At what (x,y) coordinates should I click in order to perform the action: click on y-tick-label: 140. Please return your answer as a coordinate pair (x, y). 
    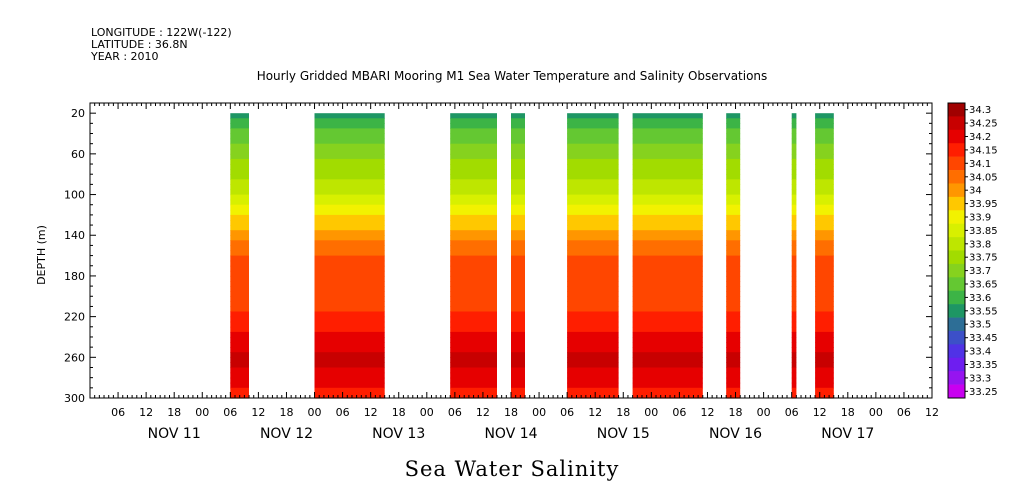
    Looking at the image, I should click on (74, 235).